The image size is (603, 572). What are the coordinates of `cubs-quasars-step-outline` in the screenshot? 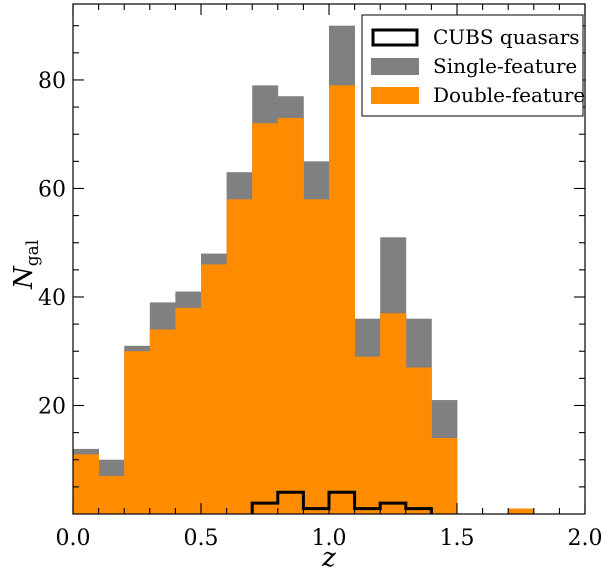 It's located at (341, 502).